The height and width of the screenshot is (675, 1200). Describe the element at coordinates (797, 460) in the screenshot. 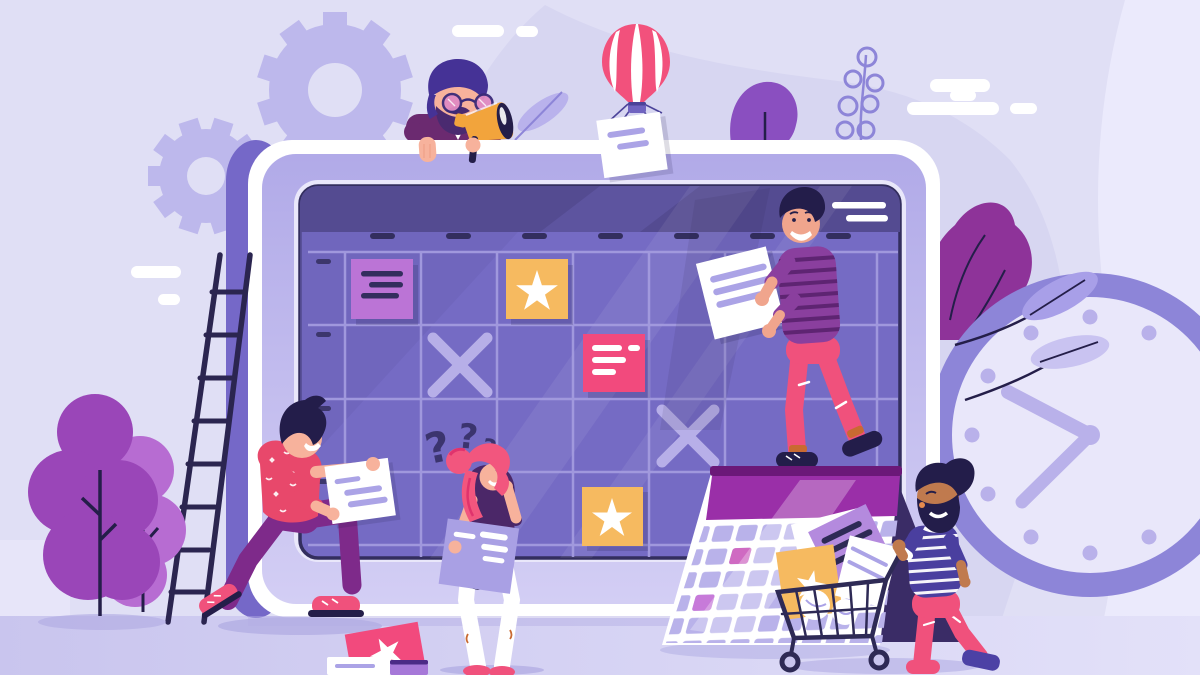

I see `standing-man-shoe-left` at that location.